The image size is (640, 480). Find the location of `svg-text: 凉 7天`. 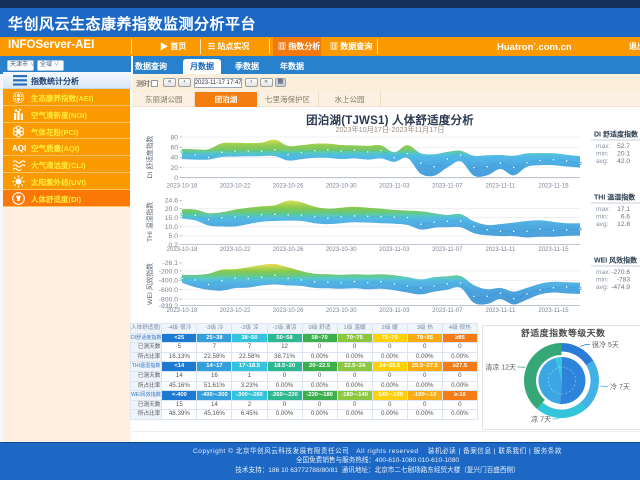

svg-text: 凉 7天 is located at coordinates (541, 419).